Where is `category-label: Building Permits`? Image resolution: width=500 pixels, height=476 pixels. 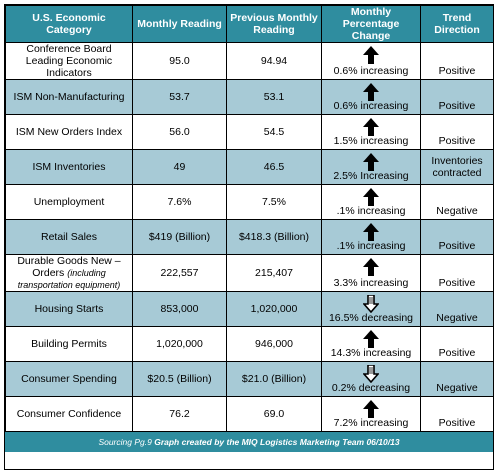
category-label: Building Permits is located at coordinates (69, 344).